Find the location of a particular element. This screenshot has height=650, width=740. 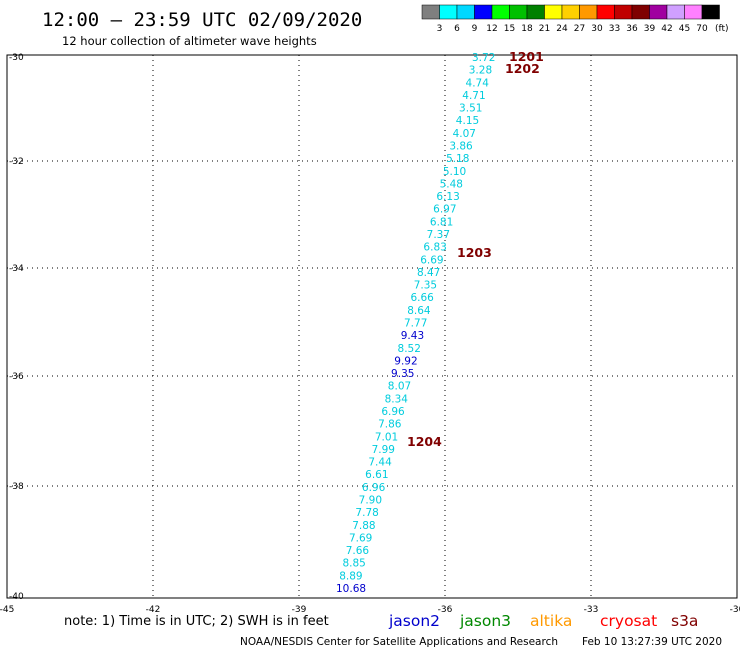

scale-label: 6 is located at coordinates (457, 29).